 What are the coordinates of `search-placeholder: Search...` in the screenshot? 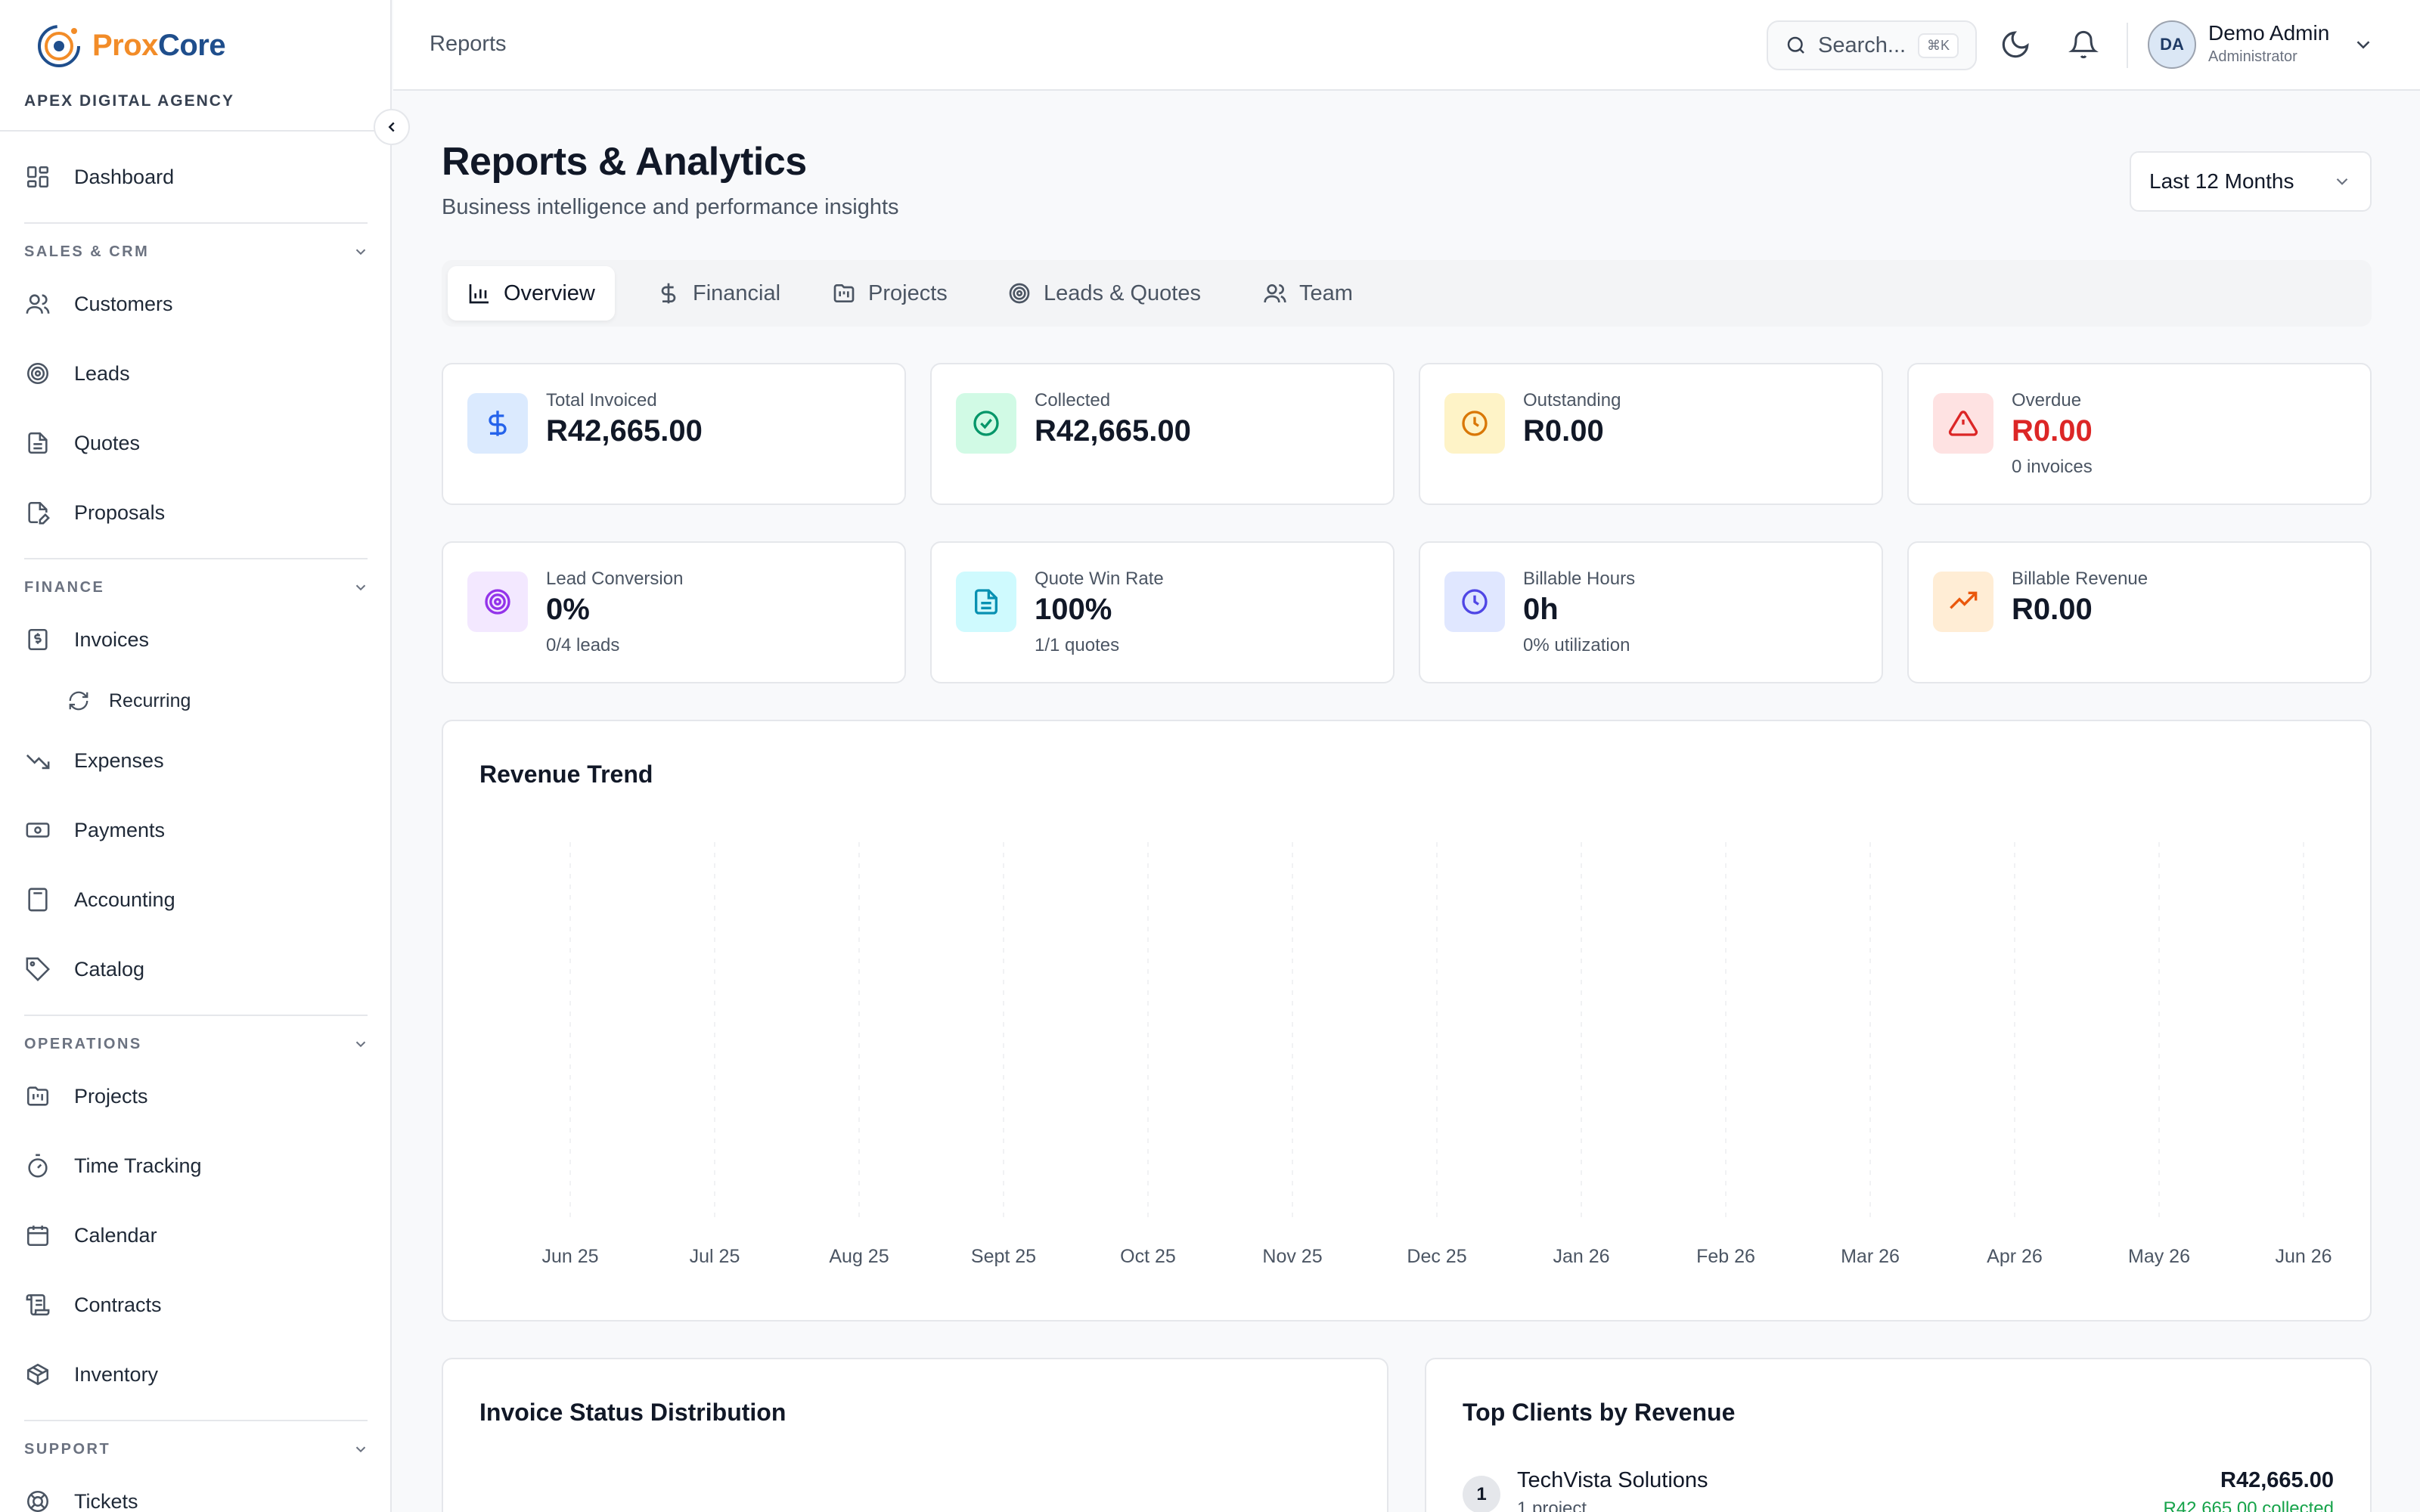 It's located at (1862, 45).